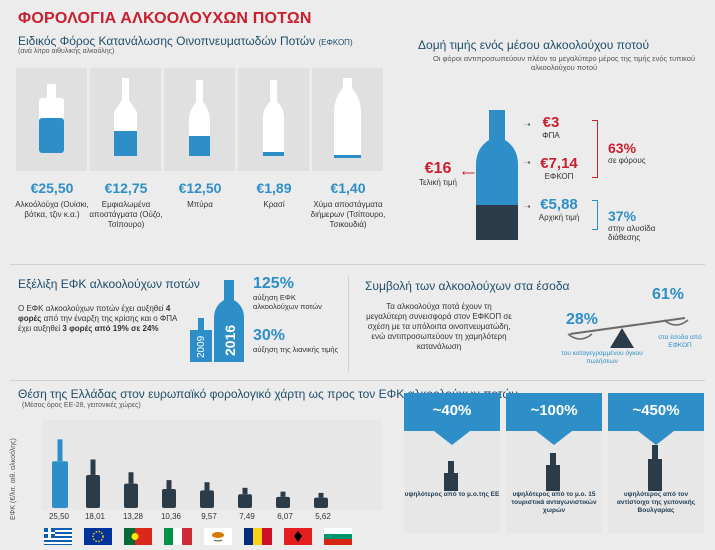 The height and width of the screenshot is (550, 715). Describe the element at coordinates (452, 412) in the screenshot. I see `panel-eu-pct: ~40%` at that location.